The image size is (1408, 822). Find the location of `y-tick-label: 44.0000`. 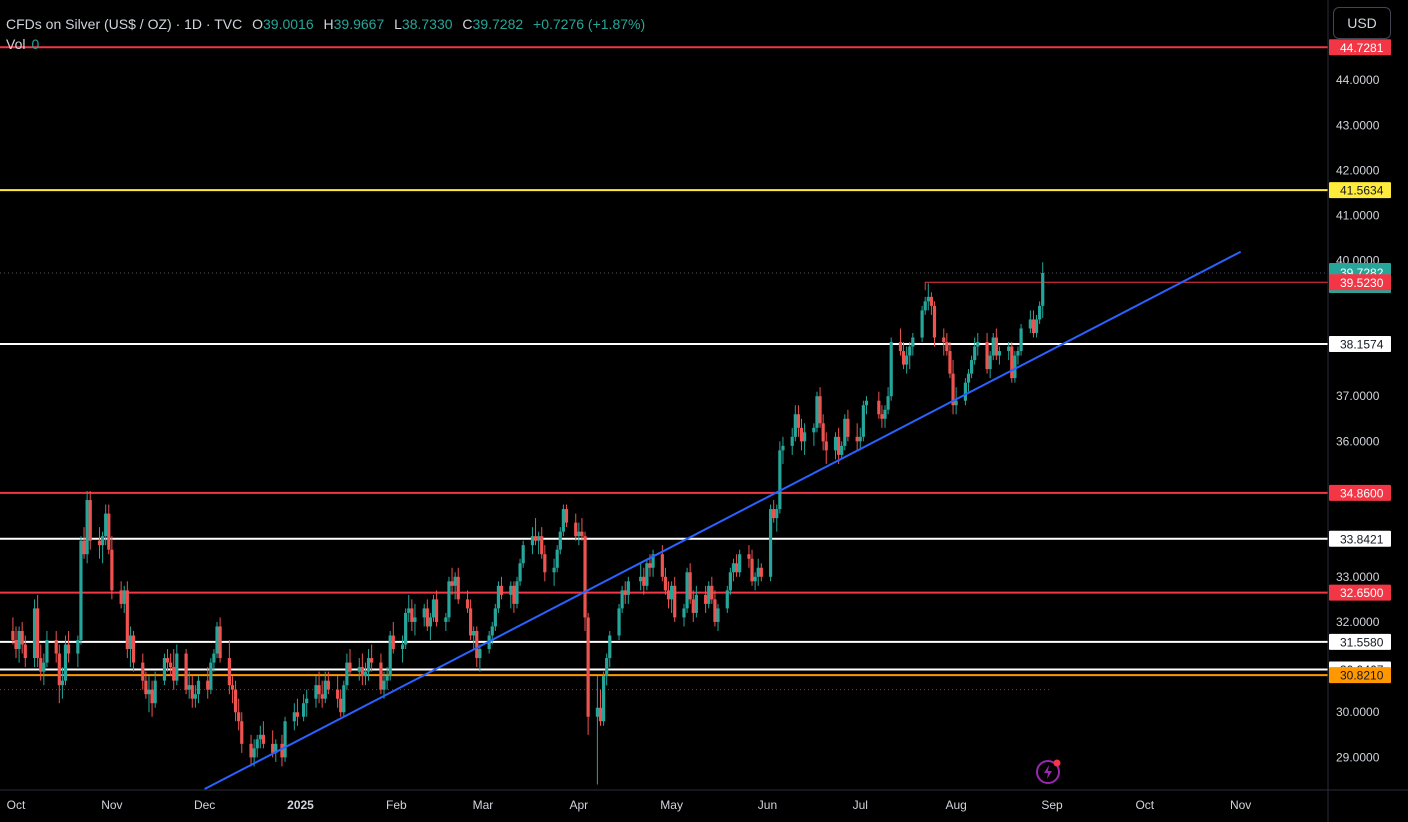

y-tick-label: 44.0000 is located at coordinates (1358, 80).